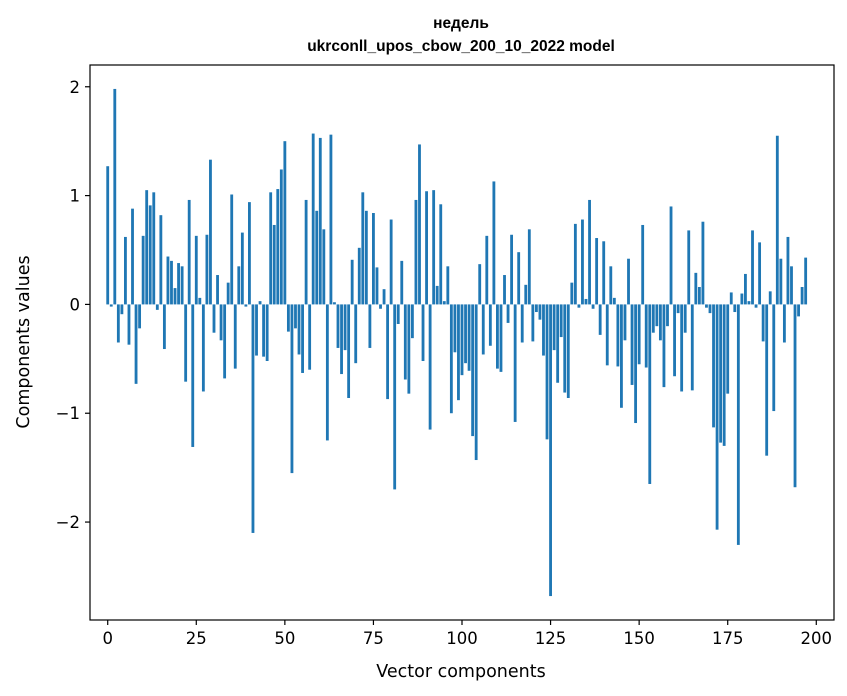 The image size is (847, 696). Describe the element at coordinates (75, 87) in the screenshot. I see `y-tick-label: 2` at that location.